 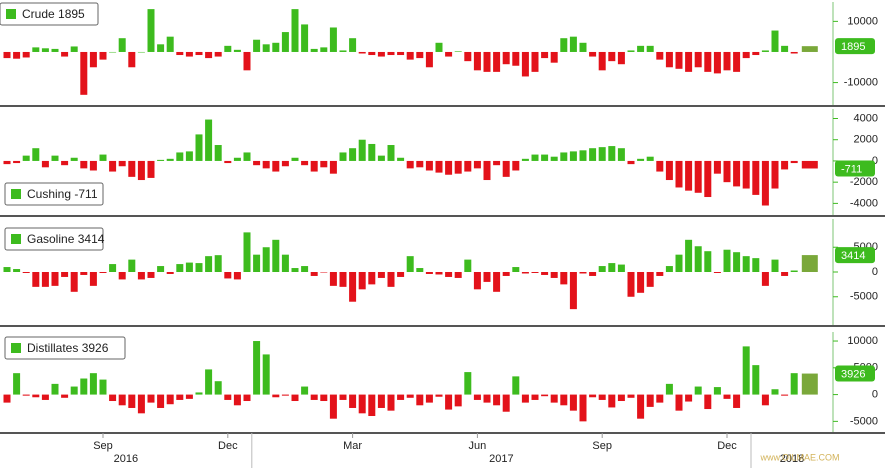 I want to click on value-tag: 3414, so click(x=855, y=255).